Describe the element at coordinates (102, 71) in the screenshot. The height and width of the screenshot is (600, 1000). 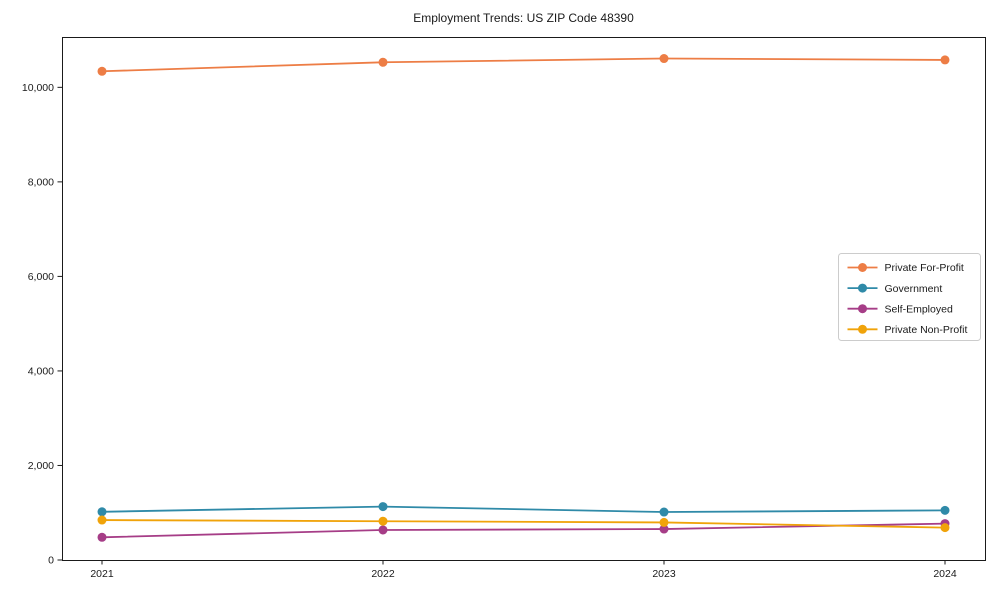
I see `data-point-private-for-profit-2021` at that location.